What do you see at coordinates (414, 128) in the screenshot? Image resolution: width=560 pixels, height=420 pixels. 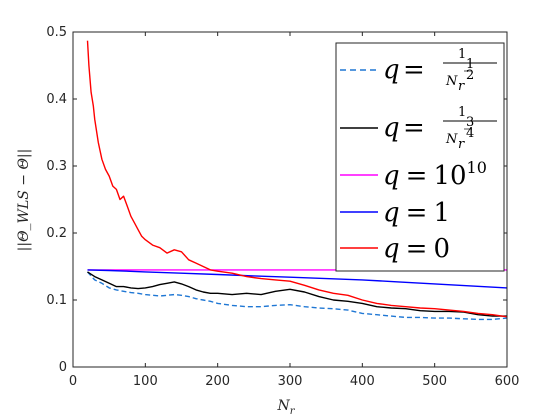 I see `legend-eq-series-2: =` at bounding box center [414, 128].